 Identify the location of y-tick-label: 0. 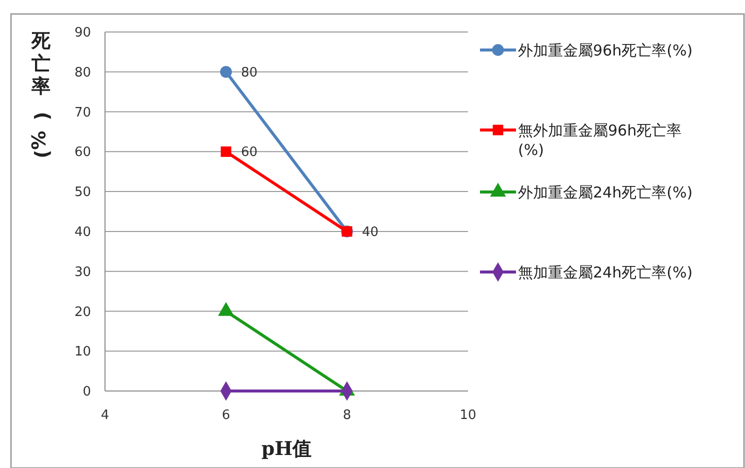
(86, 392).